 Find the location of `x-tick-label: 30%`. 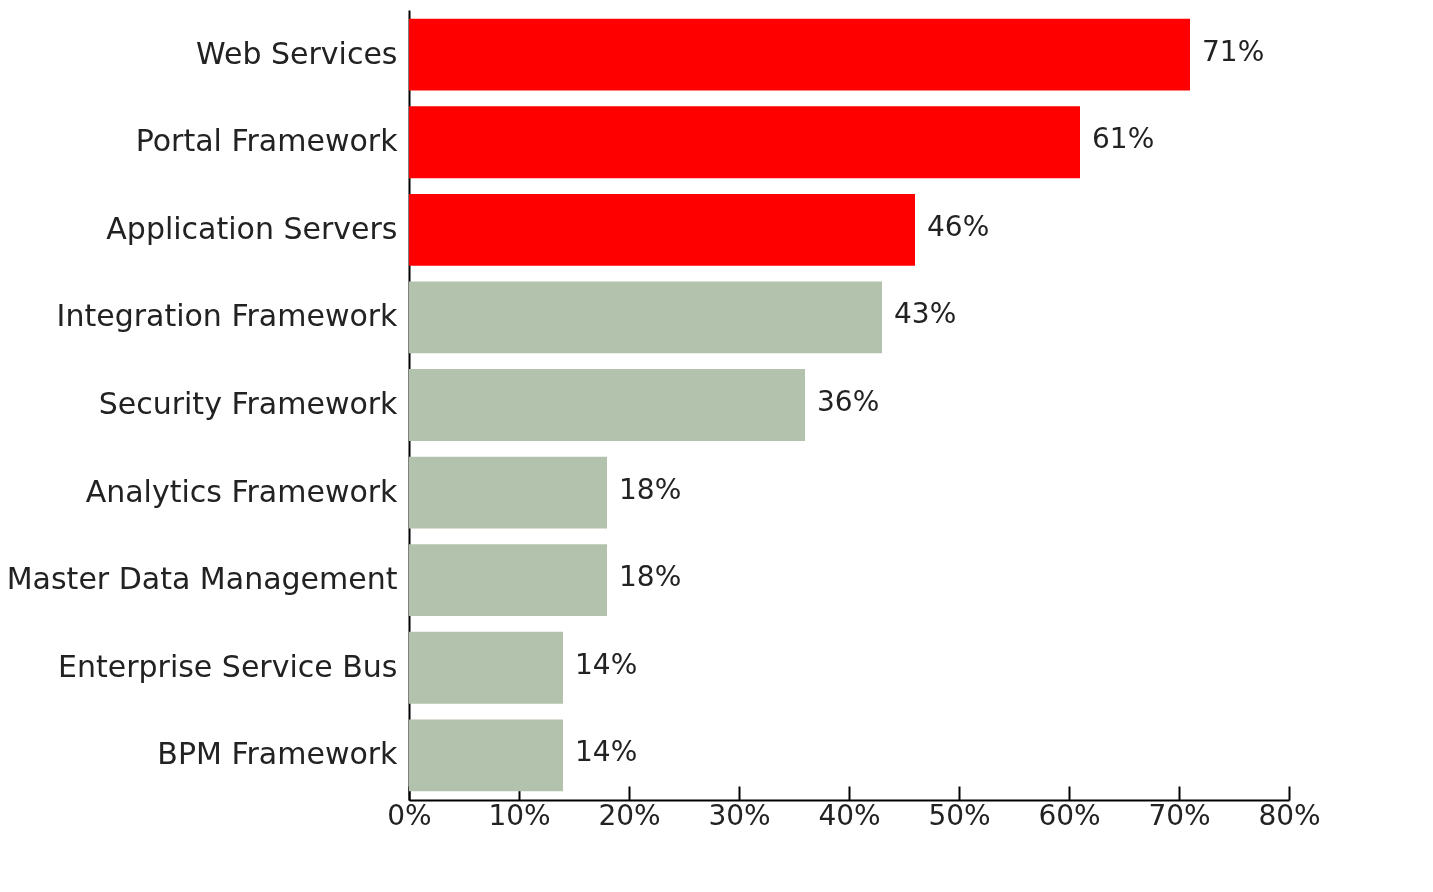

x-tick-label: 30% is located at coordinates (739, 815).